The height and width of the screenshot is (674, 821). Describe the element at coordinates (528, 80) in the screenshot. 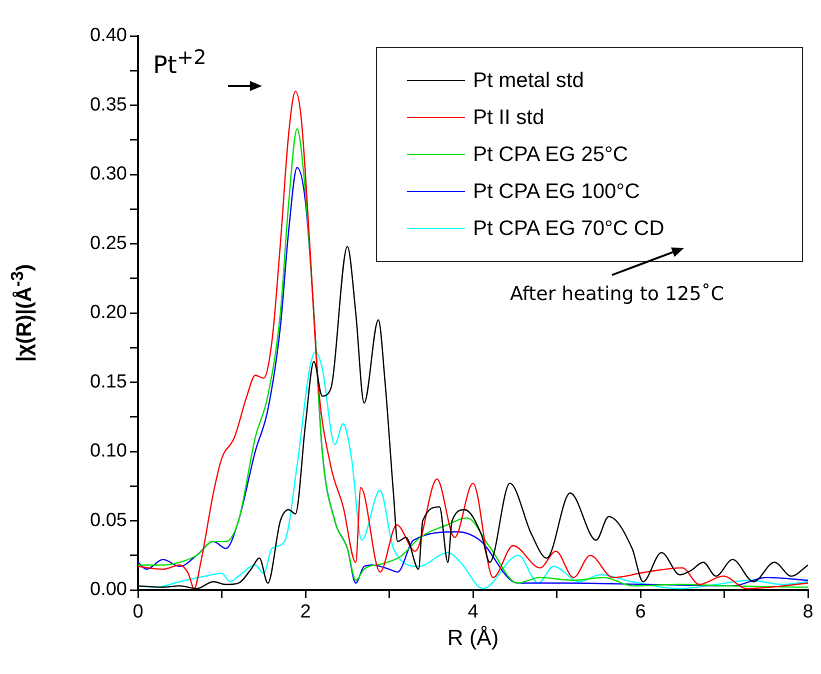

I see `legend-label: Pt metal std` at that location.